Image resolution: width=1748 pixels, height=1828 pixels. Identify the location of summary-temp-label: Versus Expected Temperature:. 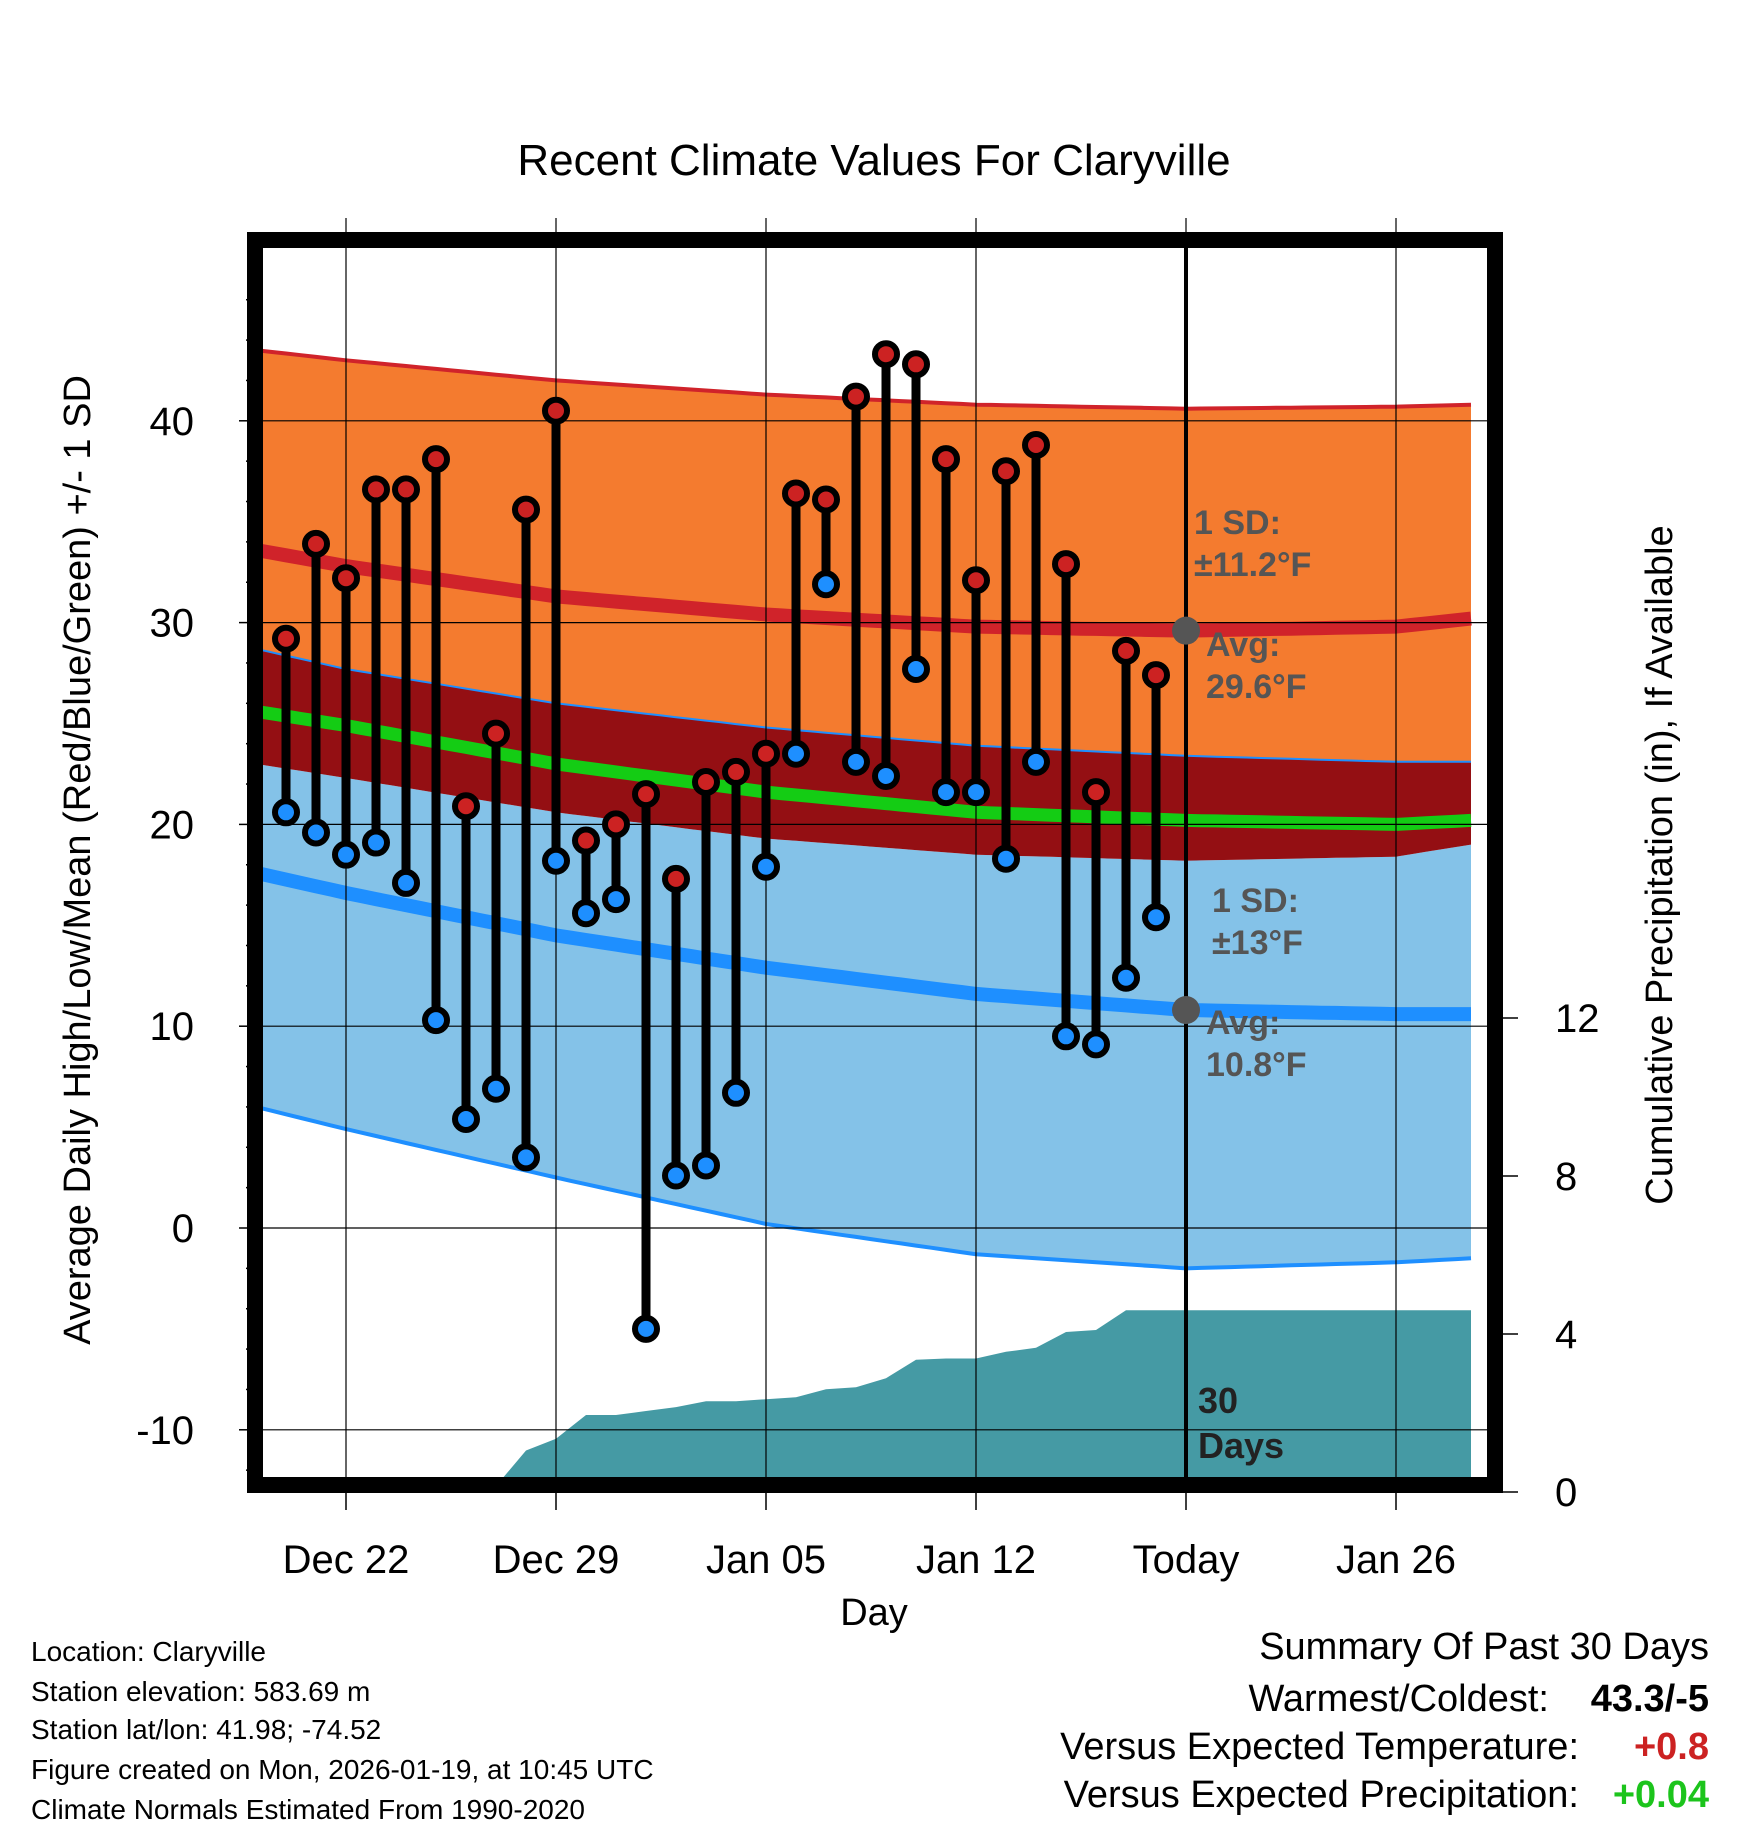
(1319, 1747).